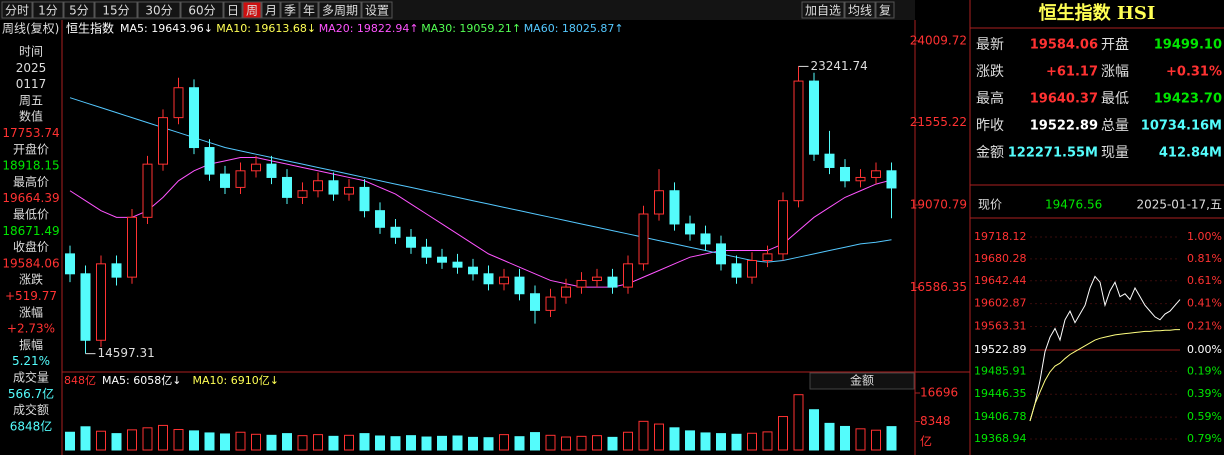  I want to click on sidebar-item: 成交量, so click(31, 377).